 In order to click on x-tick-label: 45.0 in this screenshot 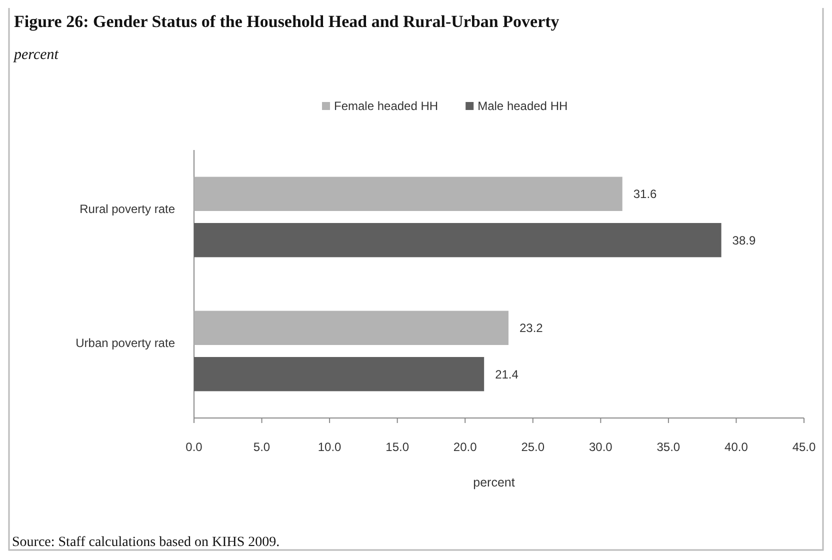, I will do `click(804, 447)`.